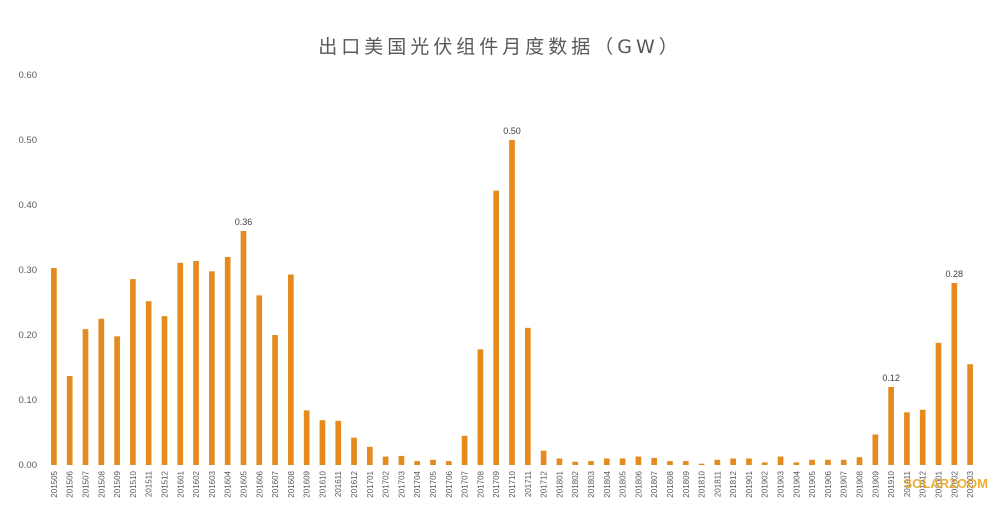 This screenshot has height=519, width=1008. Describe the element at coordinates (891, 483) in the screenshot. I see `x-tick-label: 201910` at that location.